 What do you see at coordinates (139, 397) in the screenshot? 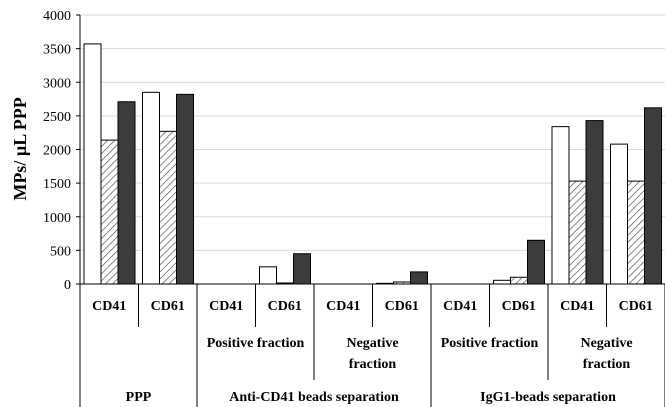
I see `x-group-label: PPP` at bounding box center [139, 397].